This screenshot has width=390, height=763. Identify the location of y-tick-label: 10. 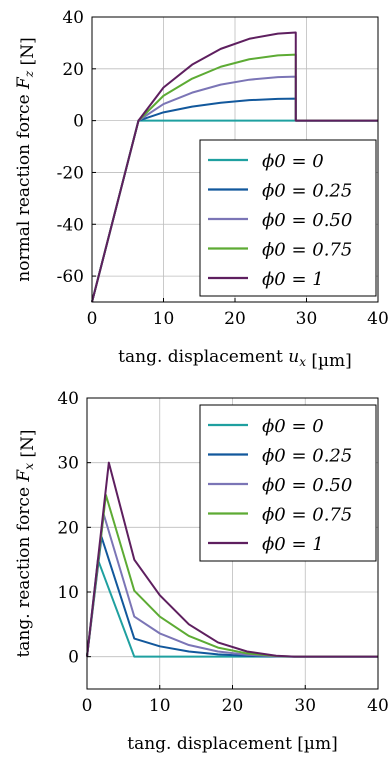
(68, 593).